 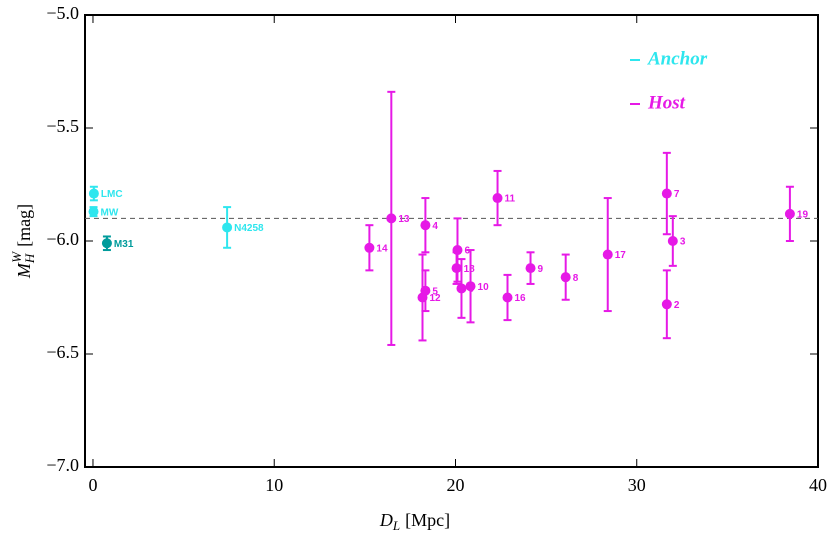 What do you see at coordinates (484, 287) in the screenshot?
I see `point-label: 10` at bounding box center [484, 287].